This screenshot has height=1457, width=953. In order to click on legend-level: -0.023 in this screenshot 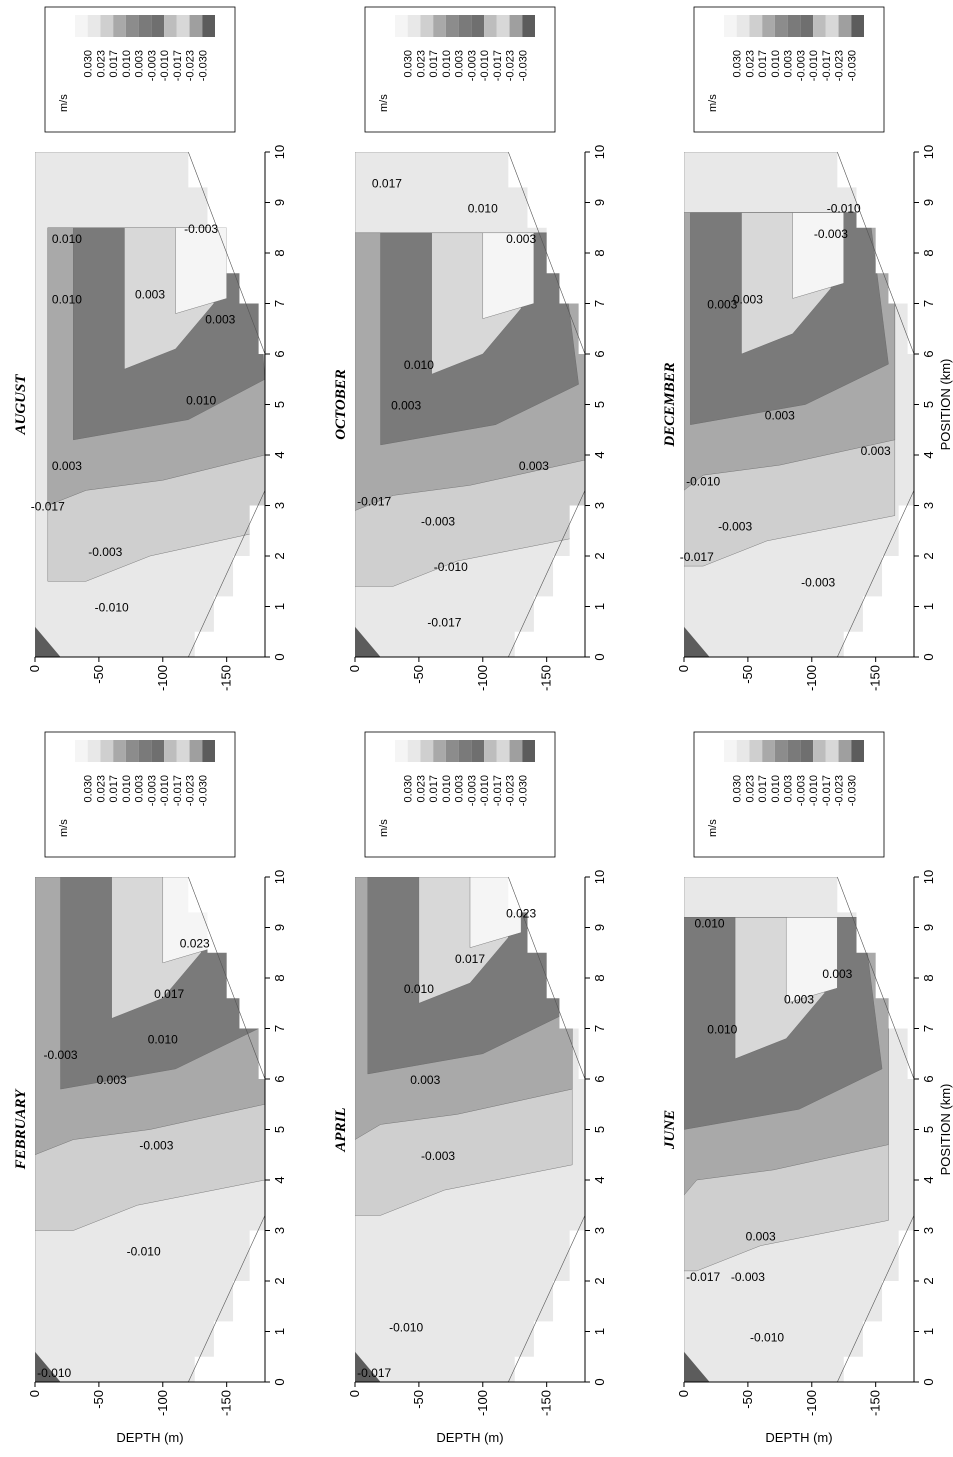, I will do `click(511, 65)`.